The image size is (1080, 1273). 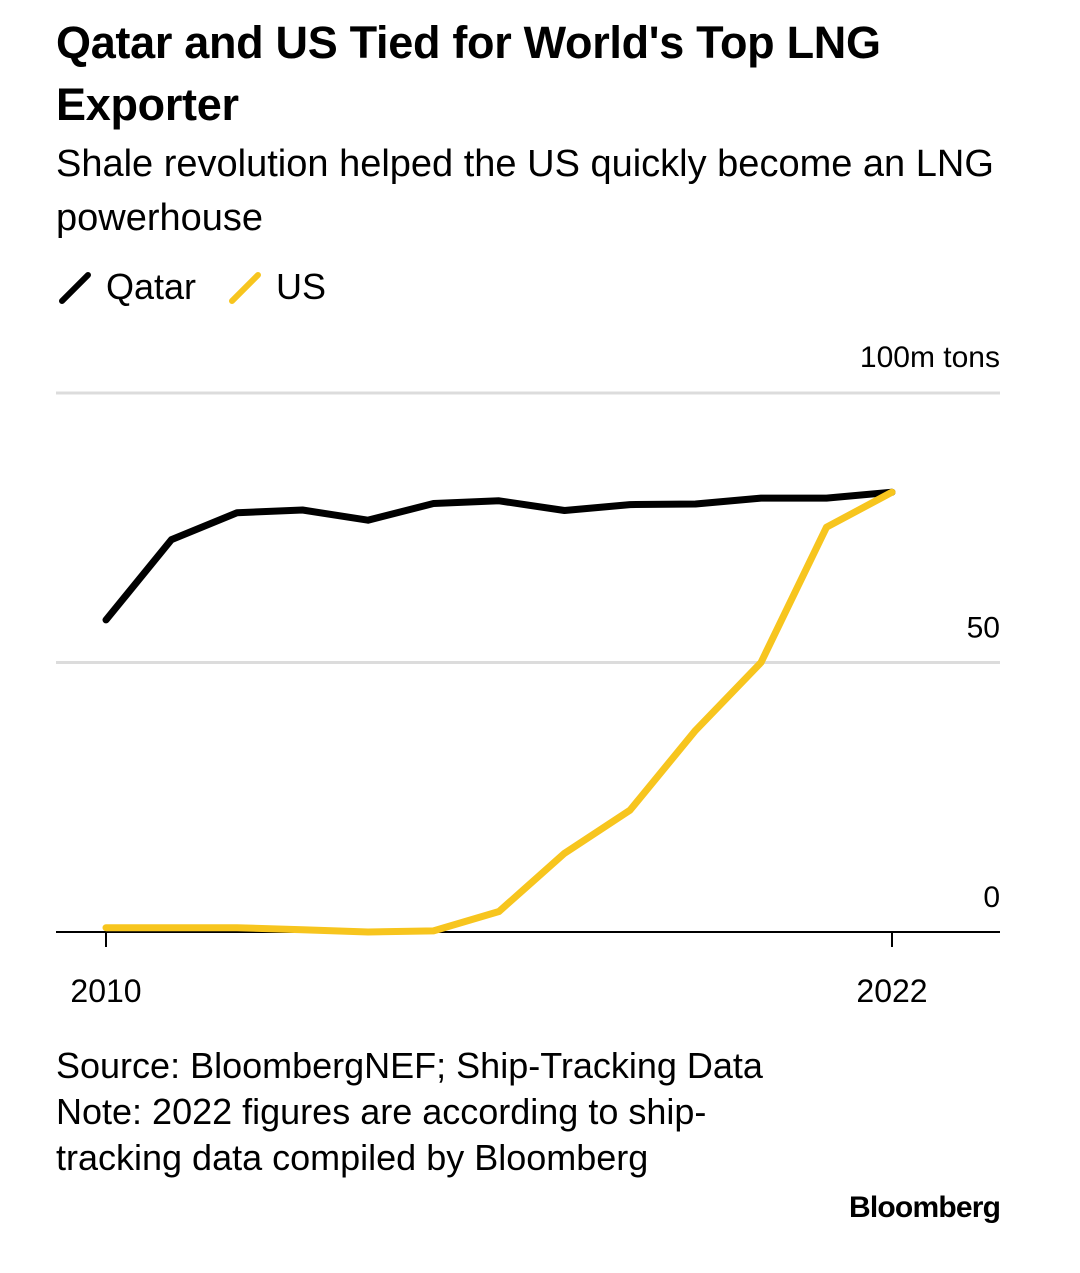 What do you see at coordinates (245, 288) in the screenshot?
I see `legend-swatch-us-icon` at bounding box center [245, 288].